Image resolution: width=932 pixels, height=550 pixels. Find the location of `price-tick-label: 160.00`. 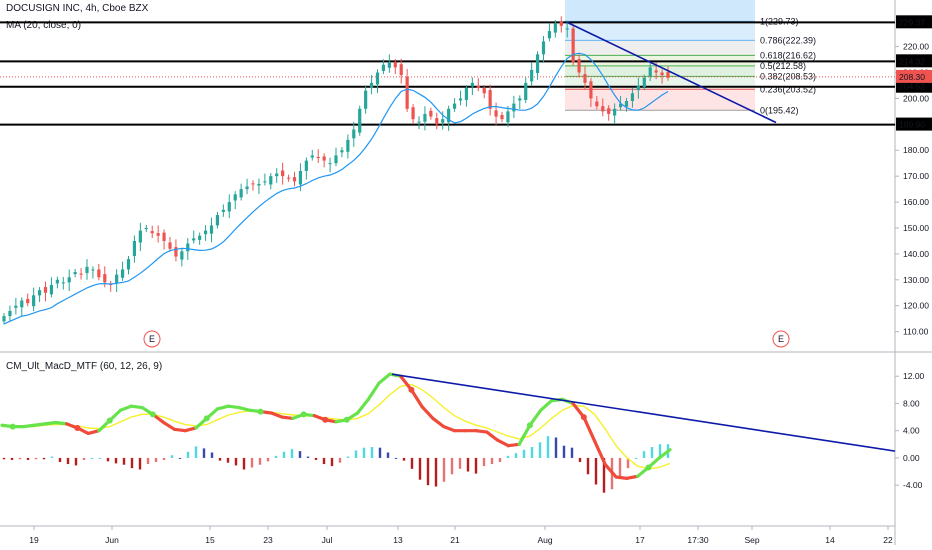

price-tick-label: 160.00 is located at coordinates (916, 202).